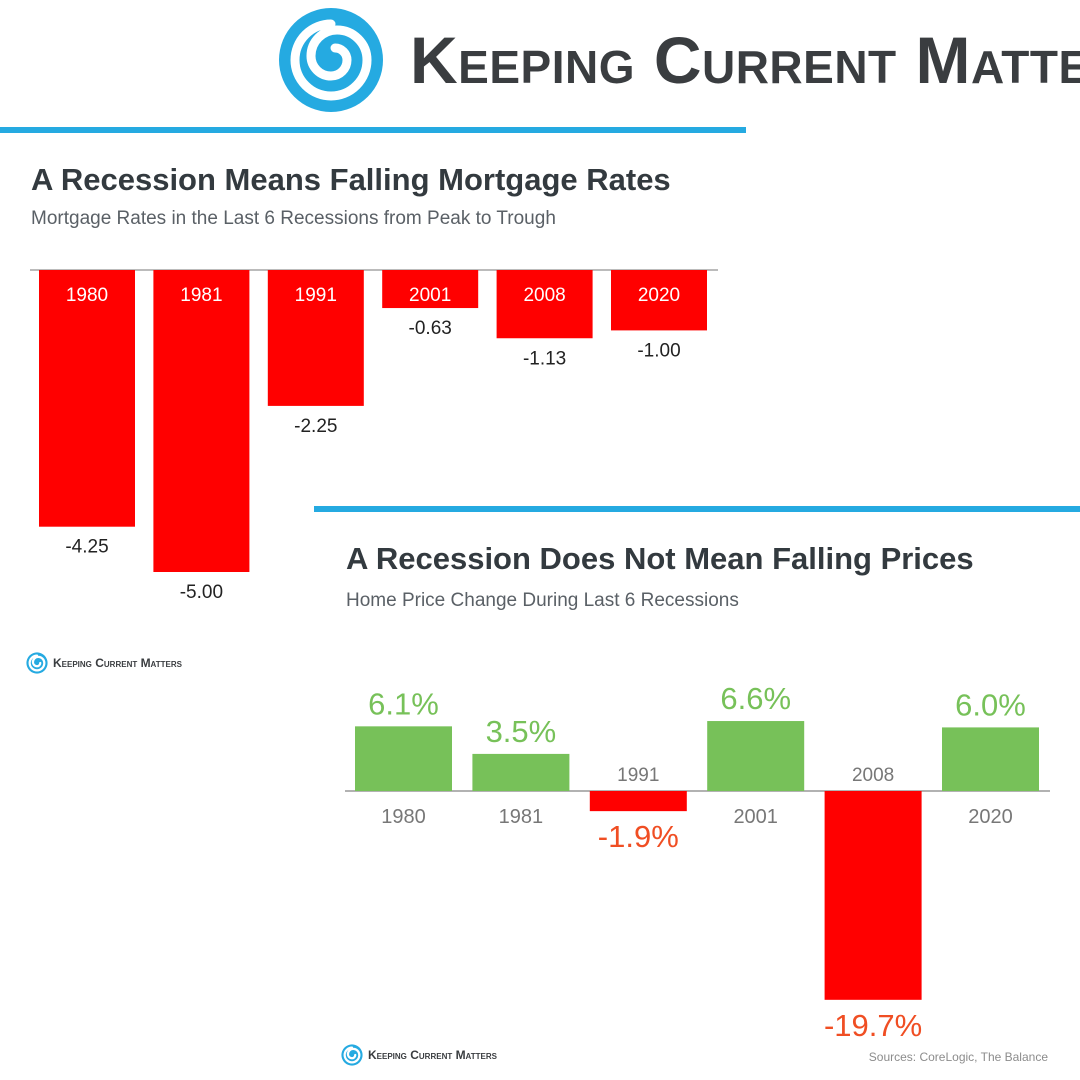  Describe the element at coordinates (697, 509) in the screenshot. I see `middle-divider` at that location.